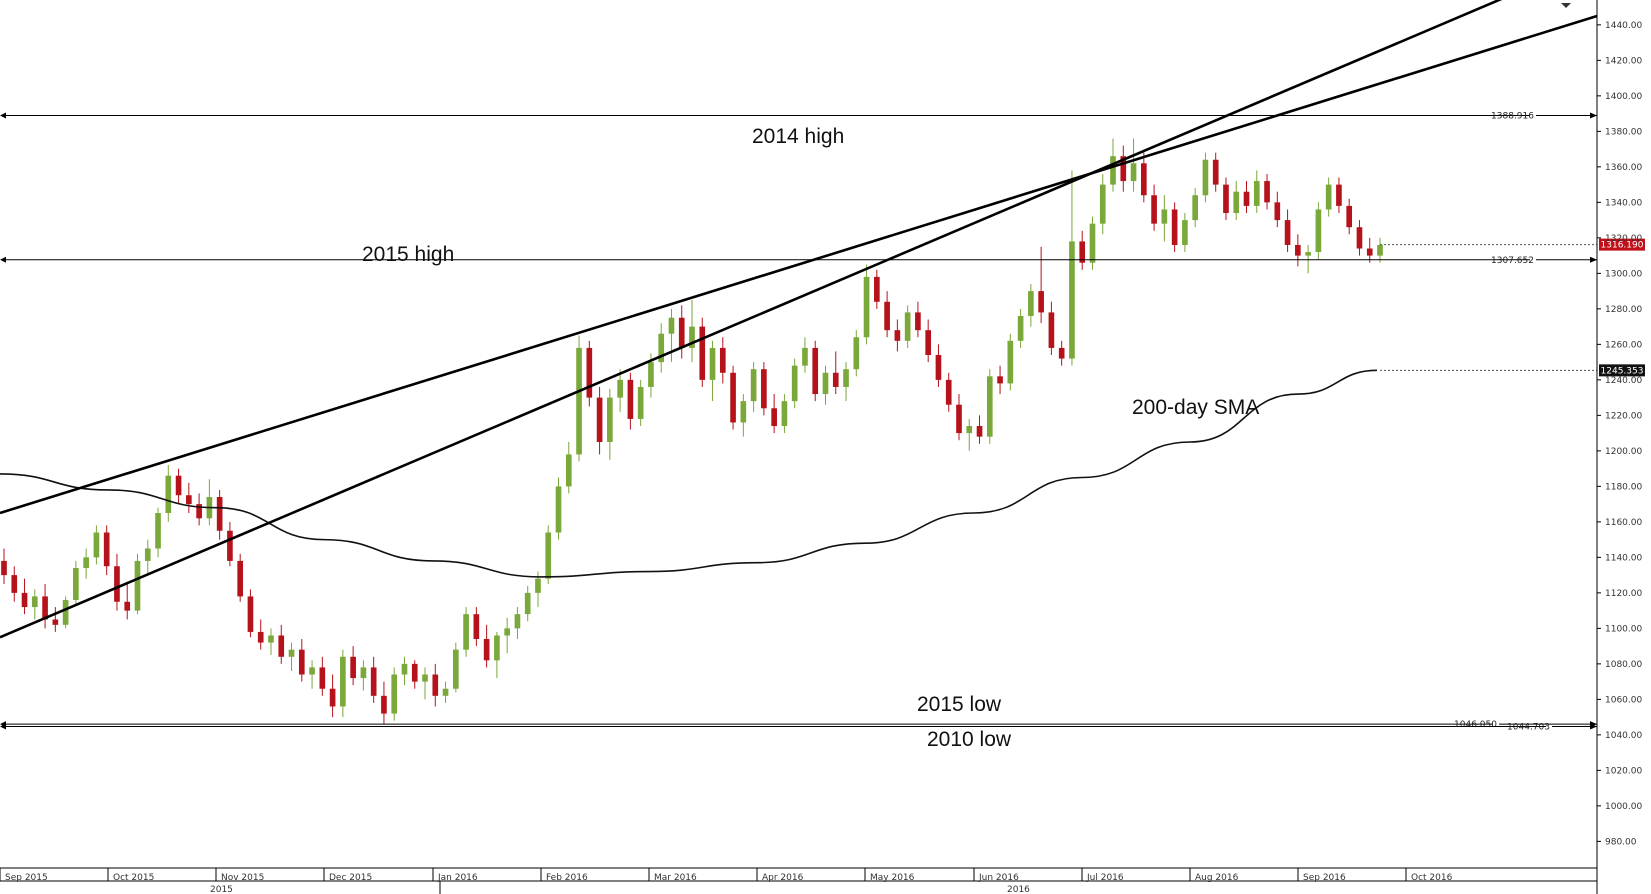 The width and height of the screenshot is (1651, 894). I want to click on x-tick-label: Aug 2016, so click(1217, 878).